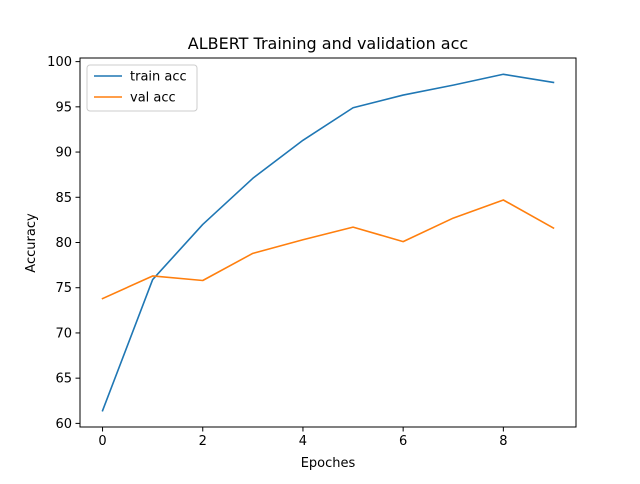  What do you see at coordinates (142, 88) in the screenshot?
I see `legend: train acc val acc` at bounding box center [142, 88].